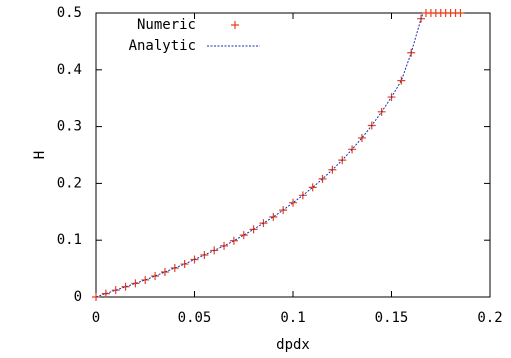 Image resolution: width=511 pixels, height=358 pixels. Describe the element at coordinates (235, 25) in the screenshot. I see `legend-marker` at that location.